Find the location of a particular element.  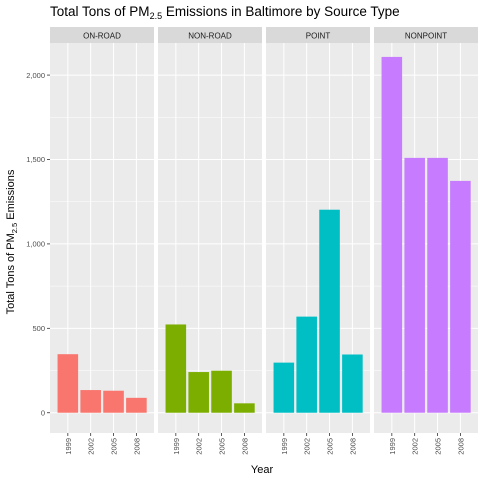

bar-nonpoint-2002 is located at coordinates (414, 285).